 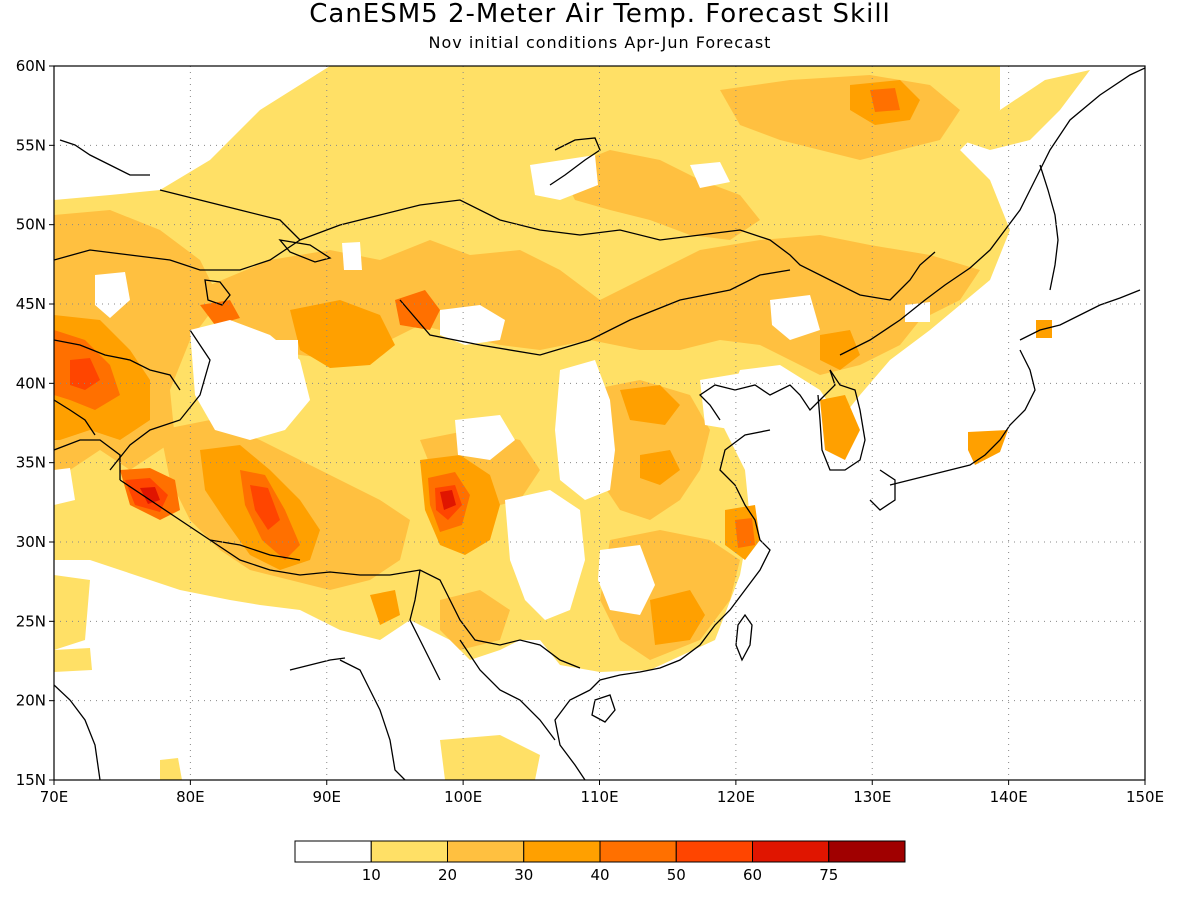 I want to click on coastline-india-west, so click(x=77, y=732).